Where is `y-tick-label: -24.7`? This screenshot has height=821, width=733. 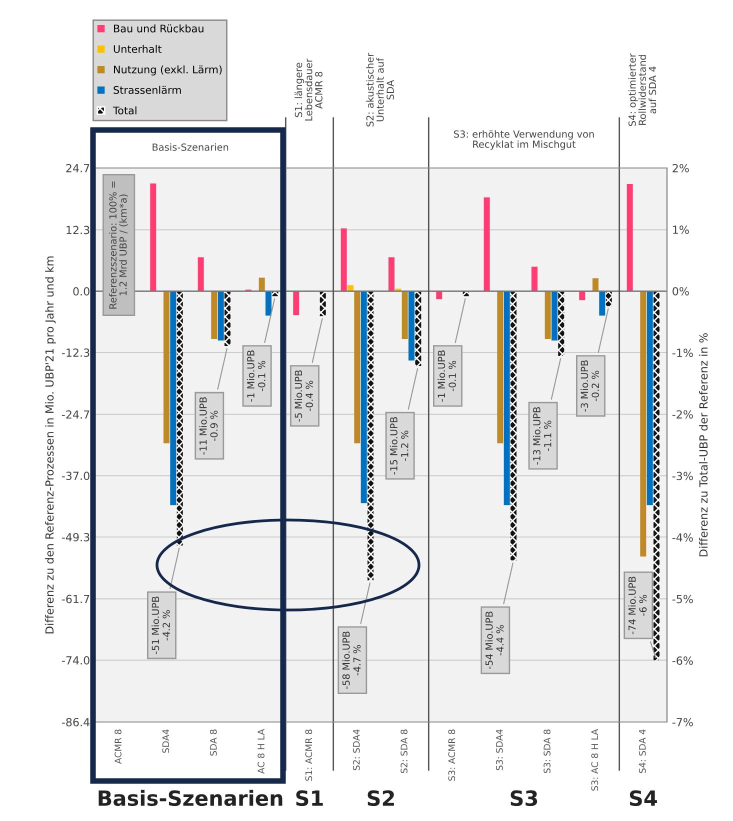
y-tick-label: -24.7 is located at coordinates (76, 414).